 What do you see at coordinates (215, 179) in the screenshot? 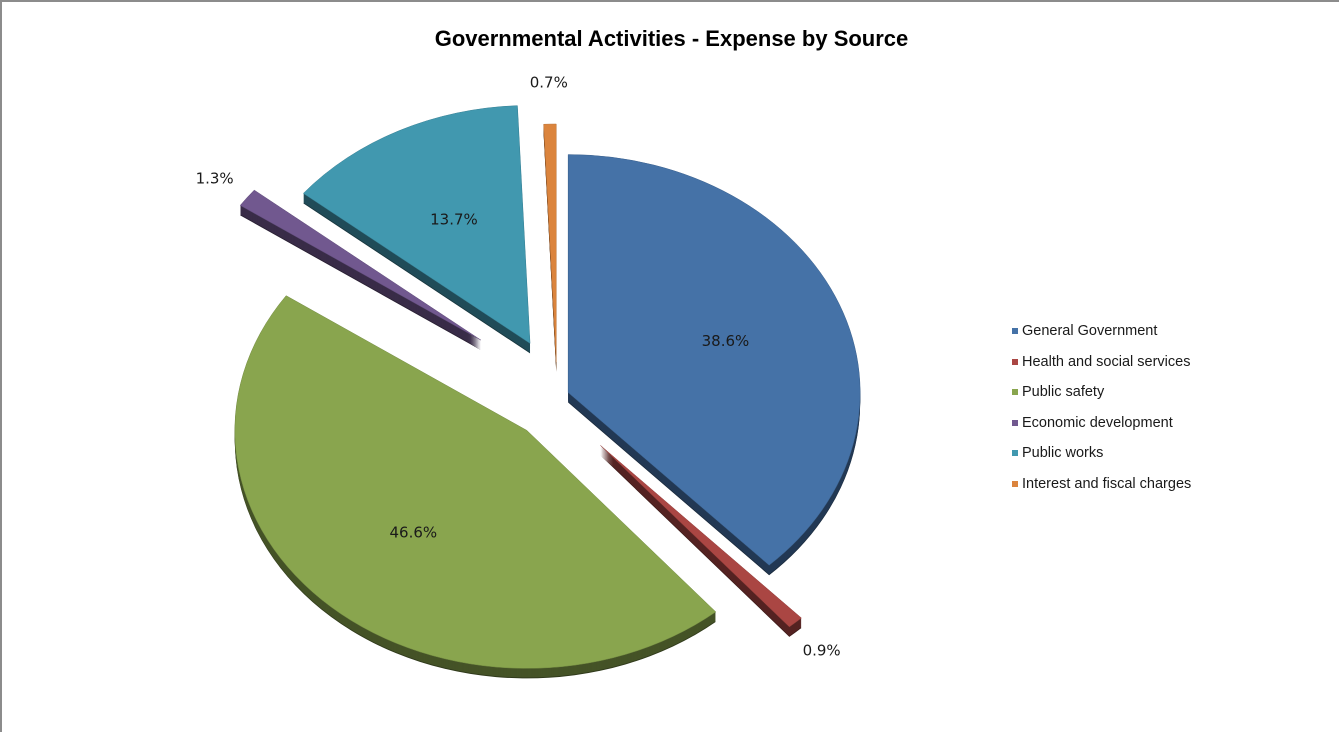
I see `data-label-economic-development: 1.3%` at bounding box center [215, 179].